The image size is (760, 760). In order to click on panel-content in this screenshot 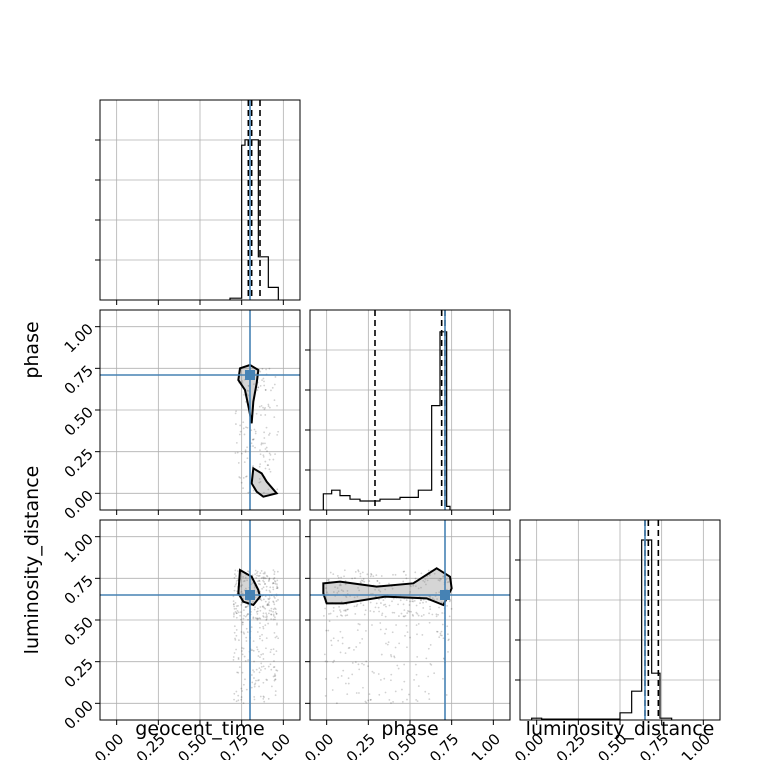, I will do `click(200, 620)`.